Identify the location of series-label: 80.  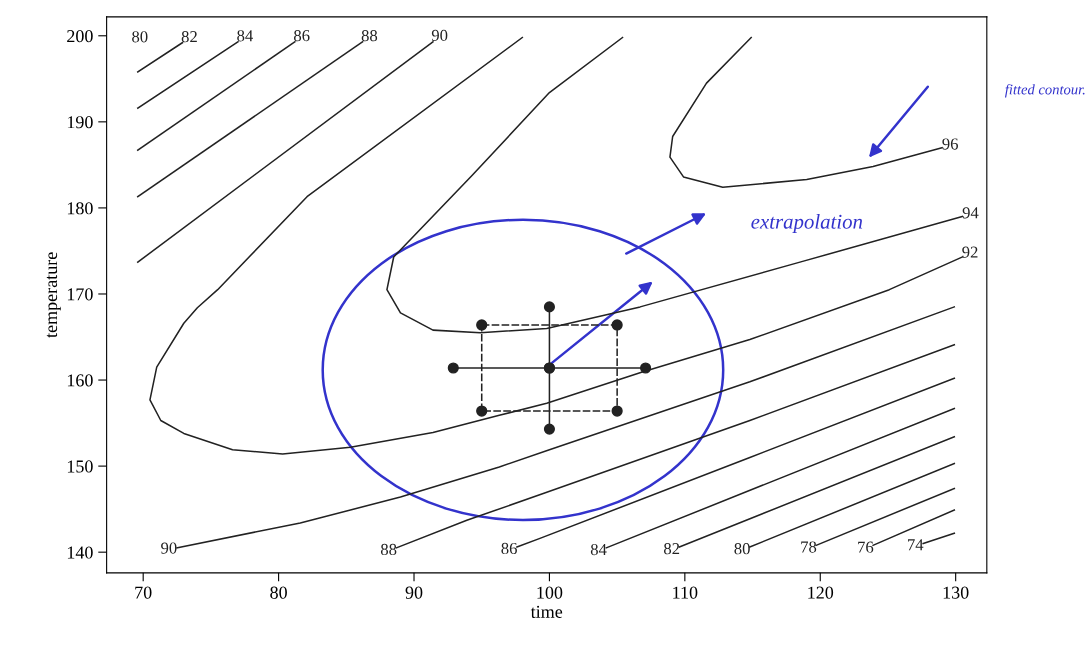
(742, 549).